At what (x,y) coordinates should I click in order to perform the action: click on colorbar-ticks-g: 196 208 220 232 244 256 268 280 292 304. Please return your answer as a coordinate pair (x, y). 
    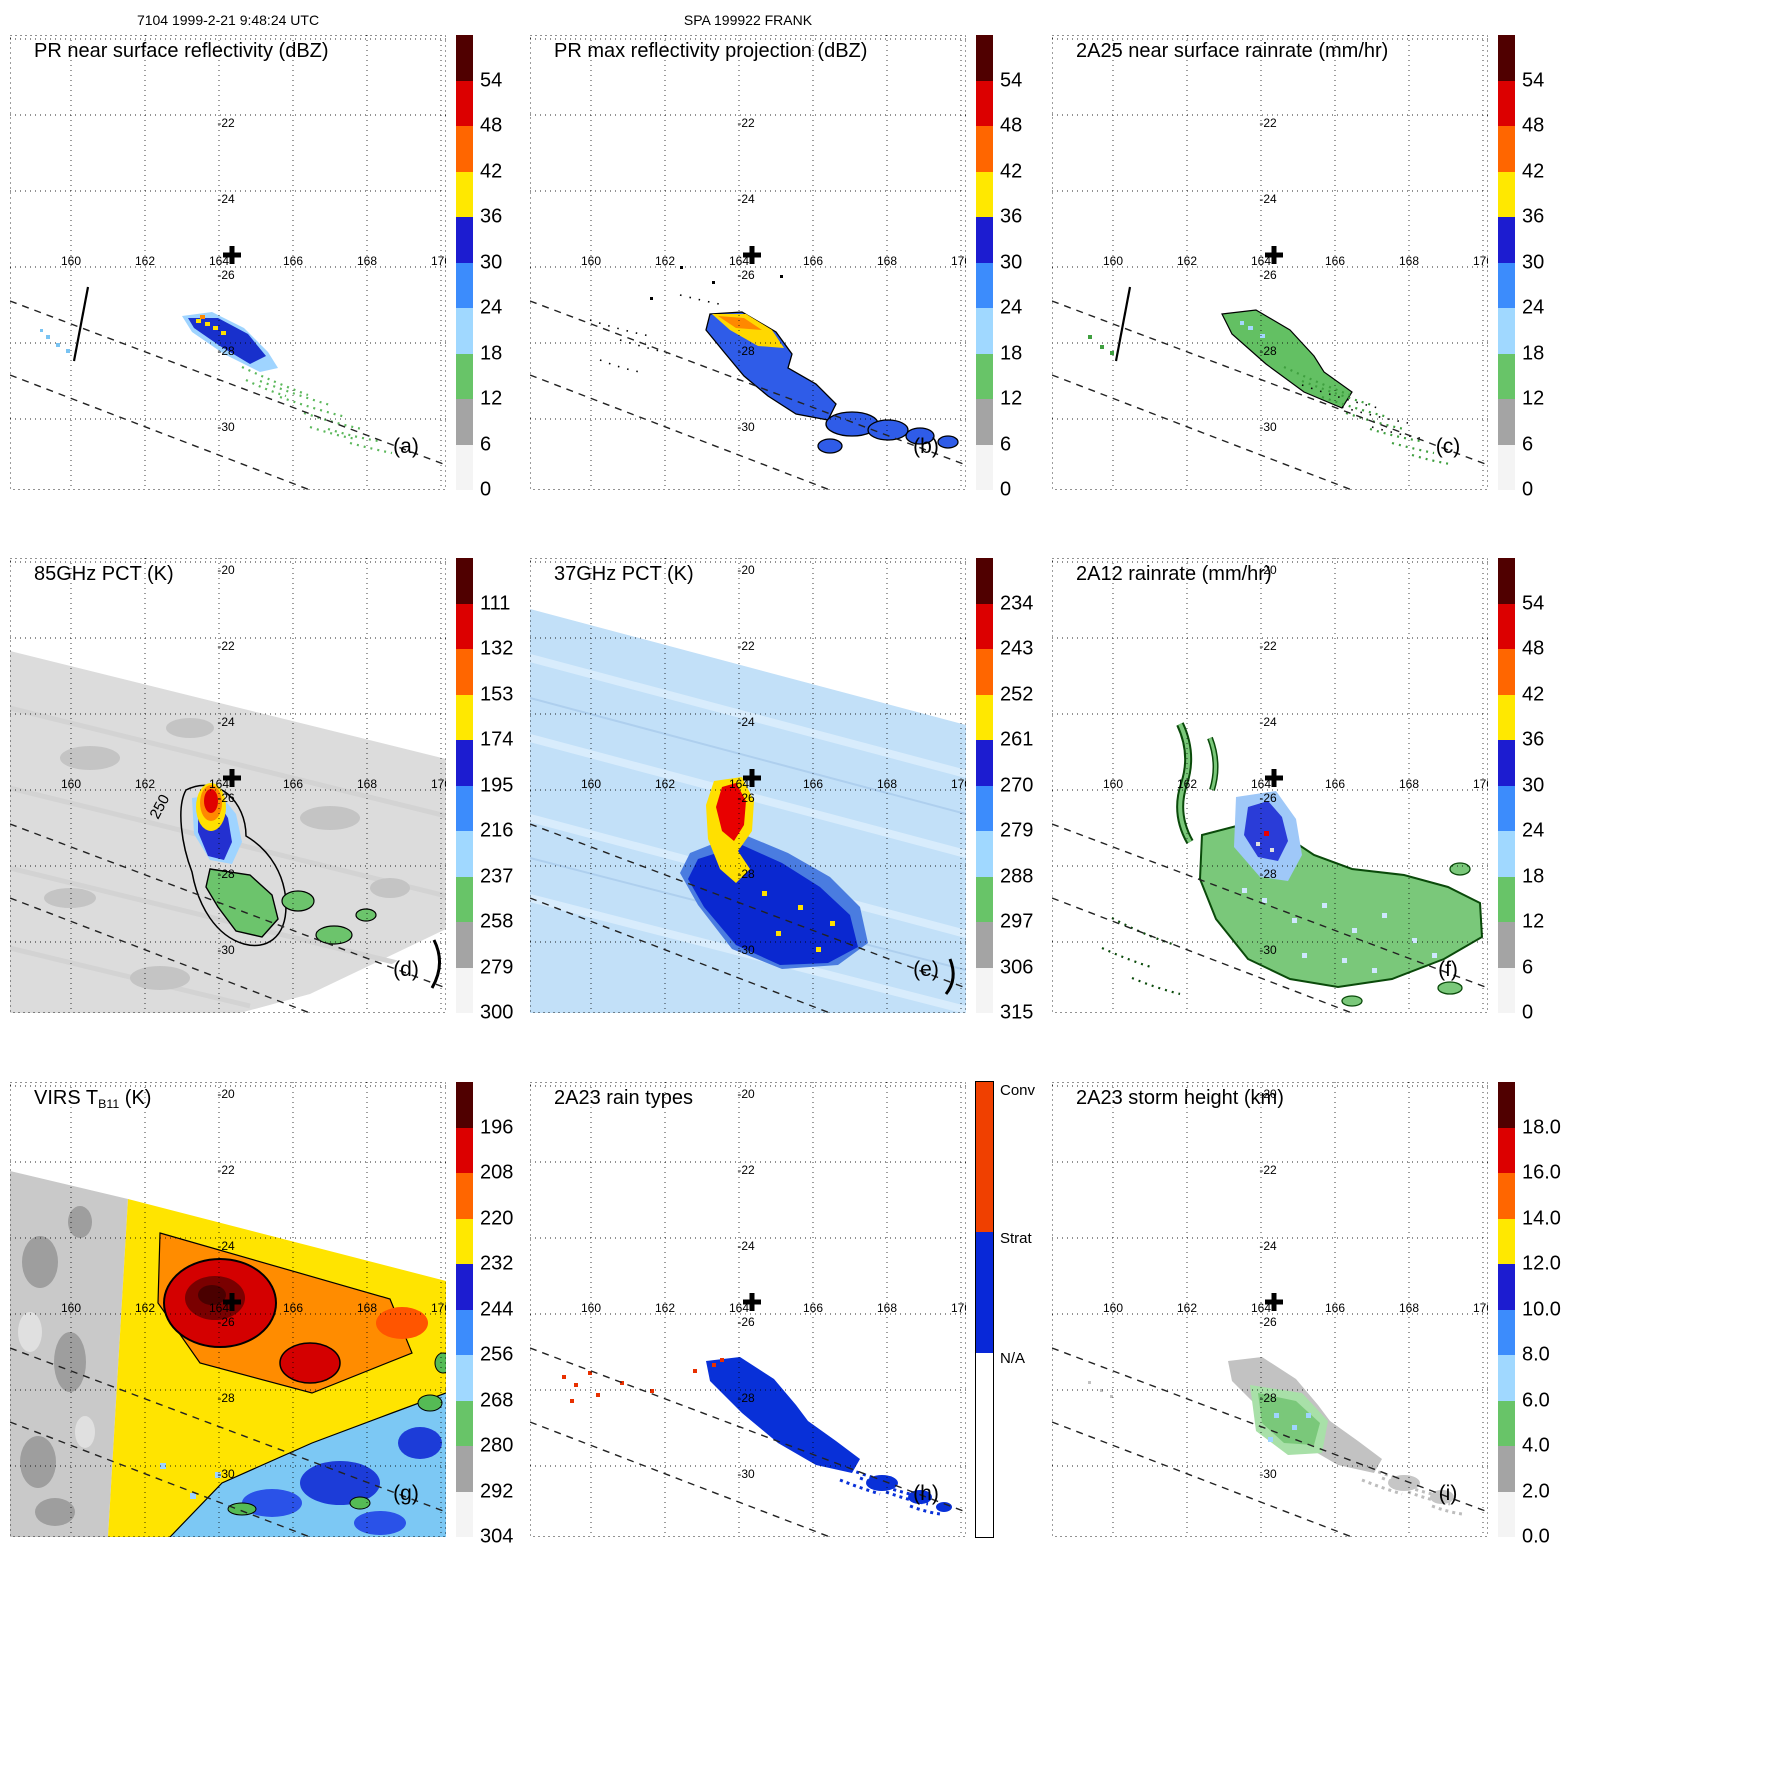
    Looking at the image, I should click on (511, 1315).